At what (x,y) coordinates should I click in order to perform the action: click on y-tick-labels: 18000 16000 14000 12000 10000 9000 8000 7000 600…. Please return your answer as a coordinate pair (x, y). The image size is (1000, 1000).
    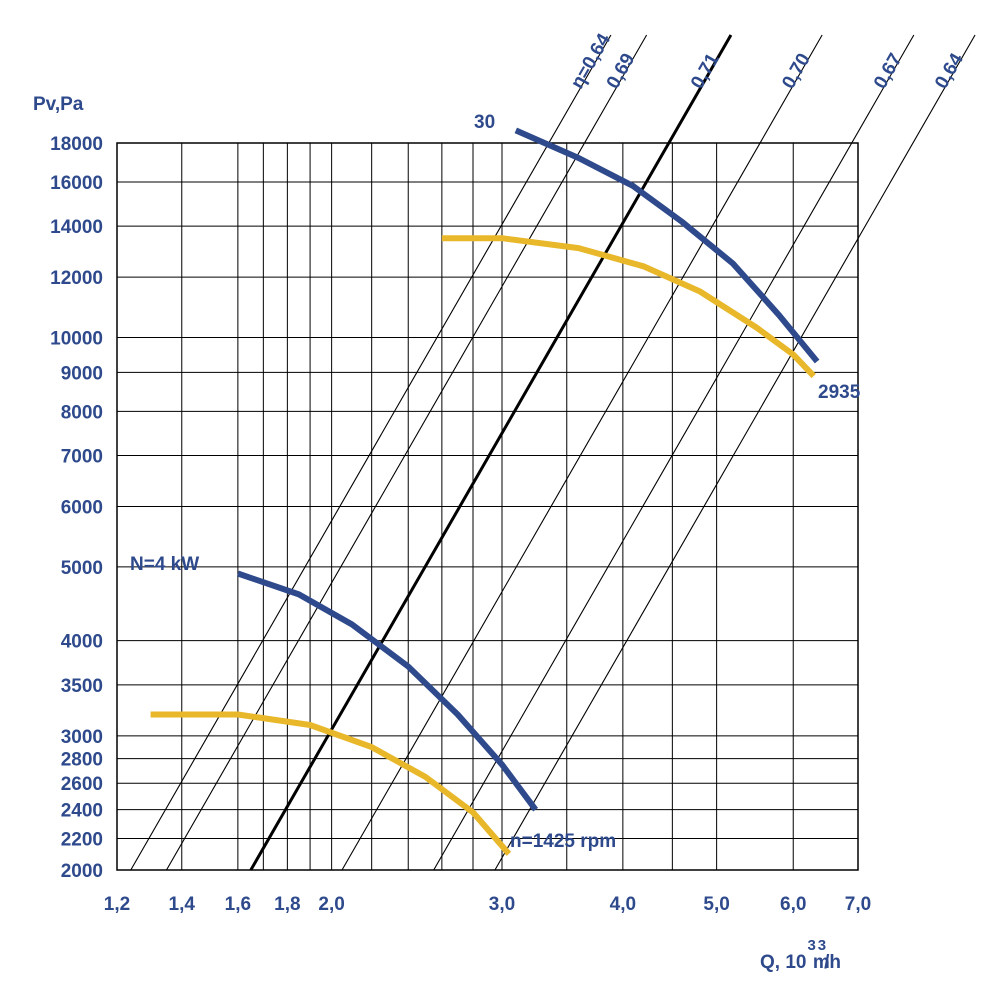
    Looking at the image, I should click on (76, 508).